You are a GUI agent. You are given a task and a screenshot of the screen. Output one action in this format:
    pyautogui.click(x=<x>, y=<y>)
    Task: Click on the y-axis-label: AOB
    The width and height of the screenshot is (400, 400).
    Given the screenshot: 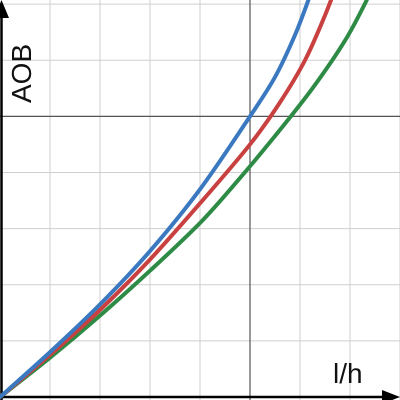 What is the action you would take?
    pyautogui.click(x=21, y=73)
    